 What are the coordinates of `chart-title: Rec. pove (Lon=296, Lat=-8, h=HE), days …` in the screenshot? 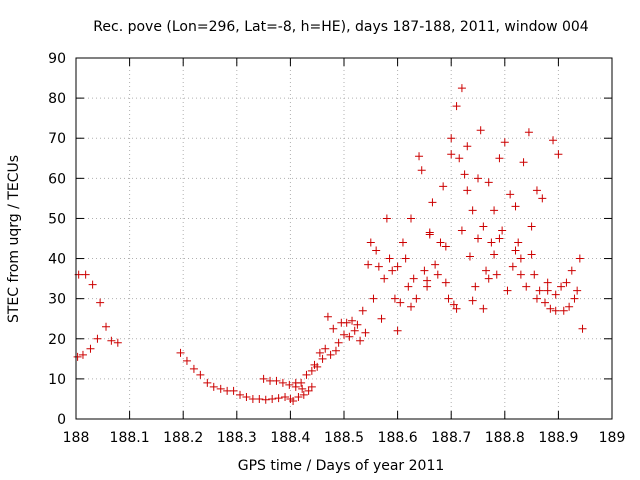 It's located at (341, 27).